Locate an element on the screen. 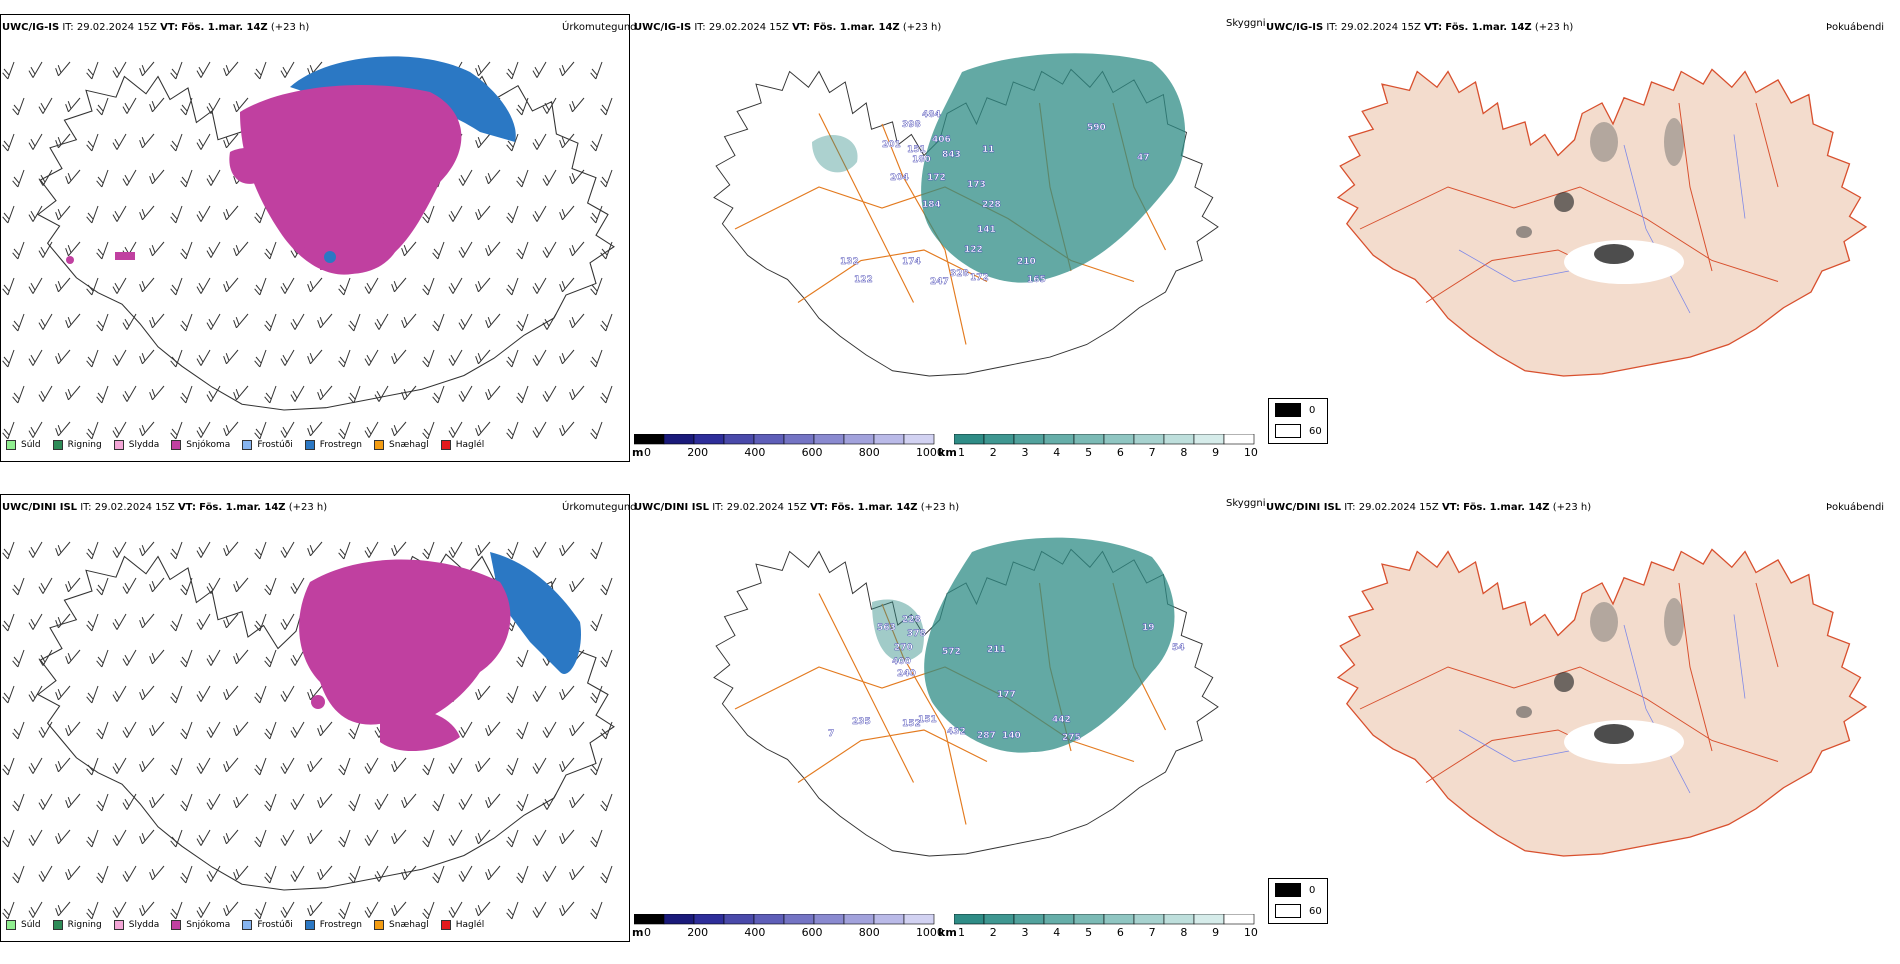 The width and height of the screenshot is (1900, 964). legend-label: Slydda is located at coordinates (144, 445).